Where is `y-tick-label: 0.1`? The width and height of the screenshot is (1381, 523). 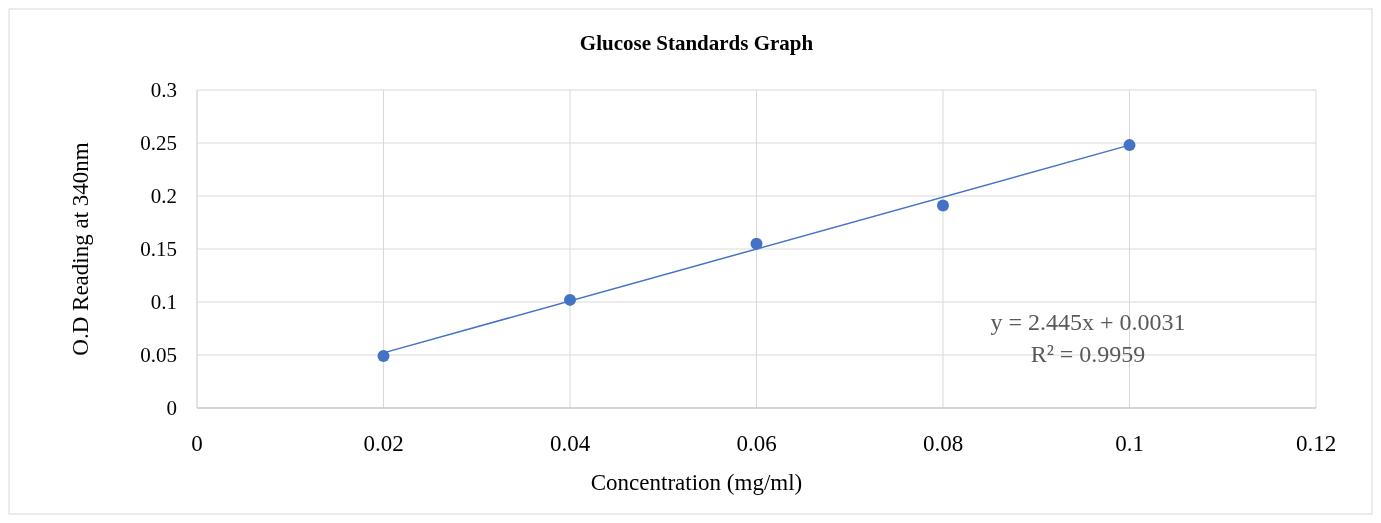
y-tick-label: 0.1 is located at coordinates (163, 302).